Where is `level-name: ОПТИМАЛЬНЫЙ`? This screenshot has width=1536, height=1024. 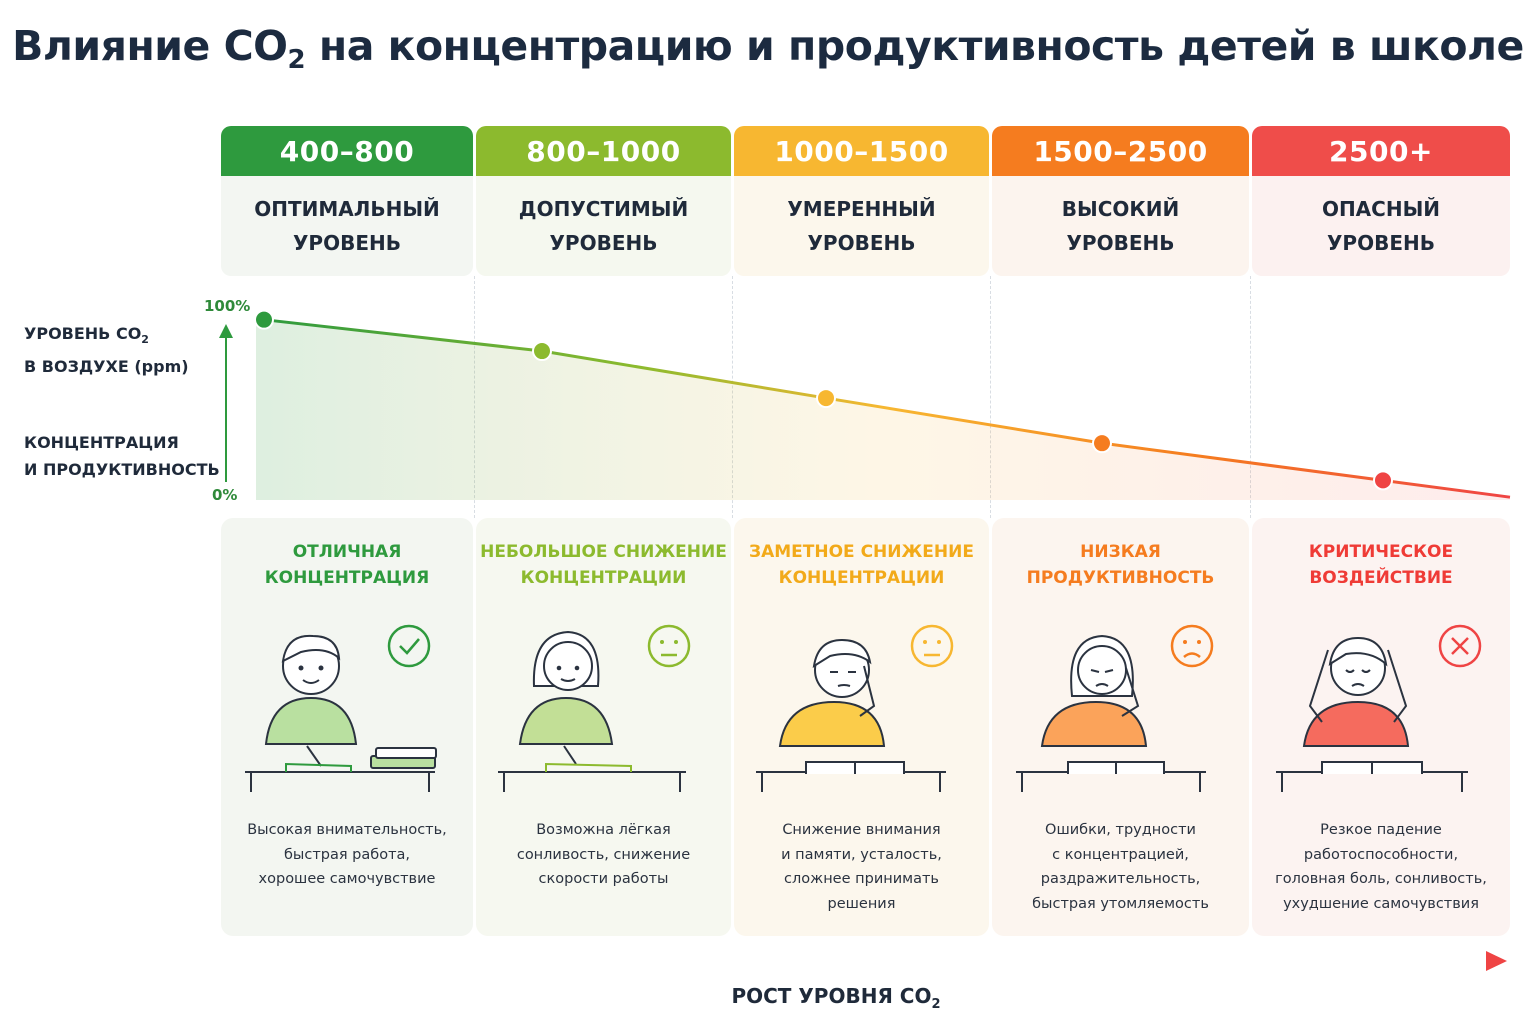 level-name: ОПТИМАЛЬНЫЙ is located at coordinates (347, 209).